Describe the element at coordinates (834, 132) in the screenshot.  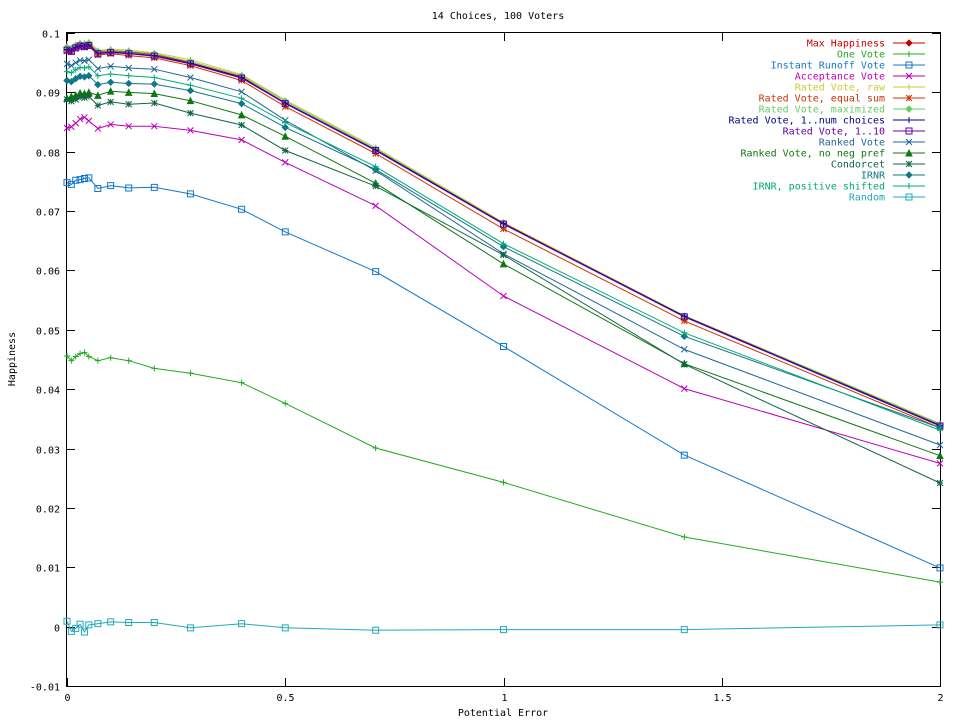
I see `legend-label: Rated Vote, 1..10` at that location.